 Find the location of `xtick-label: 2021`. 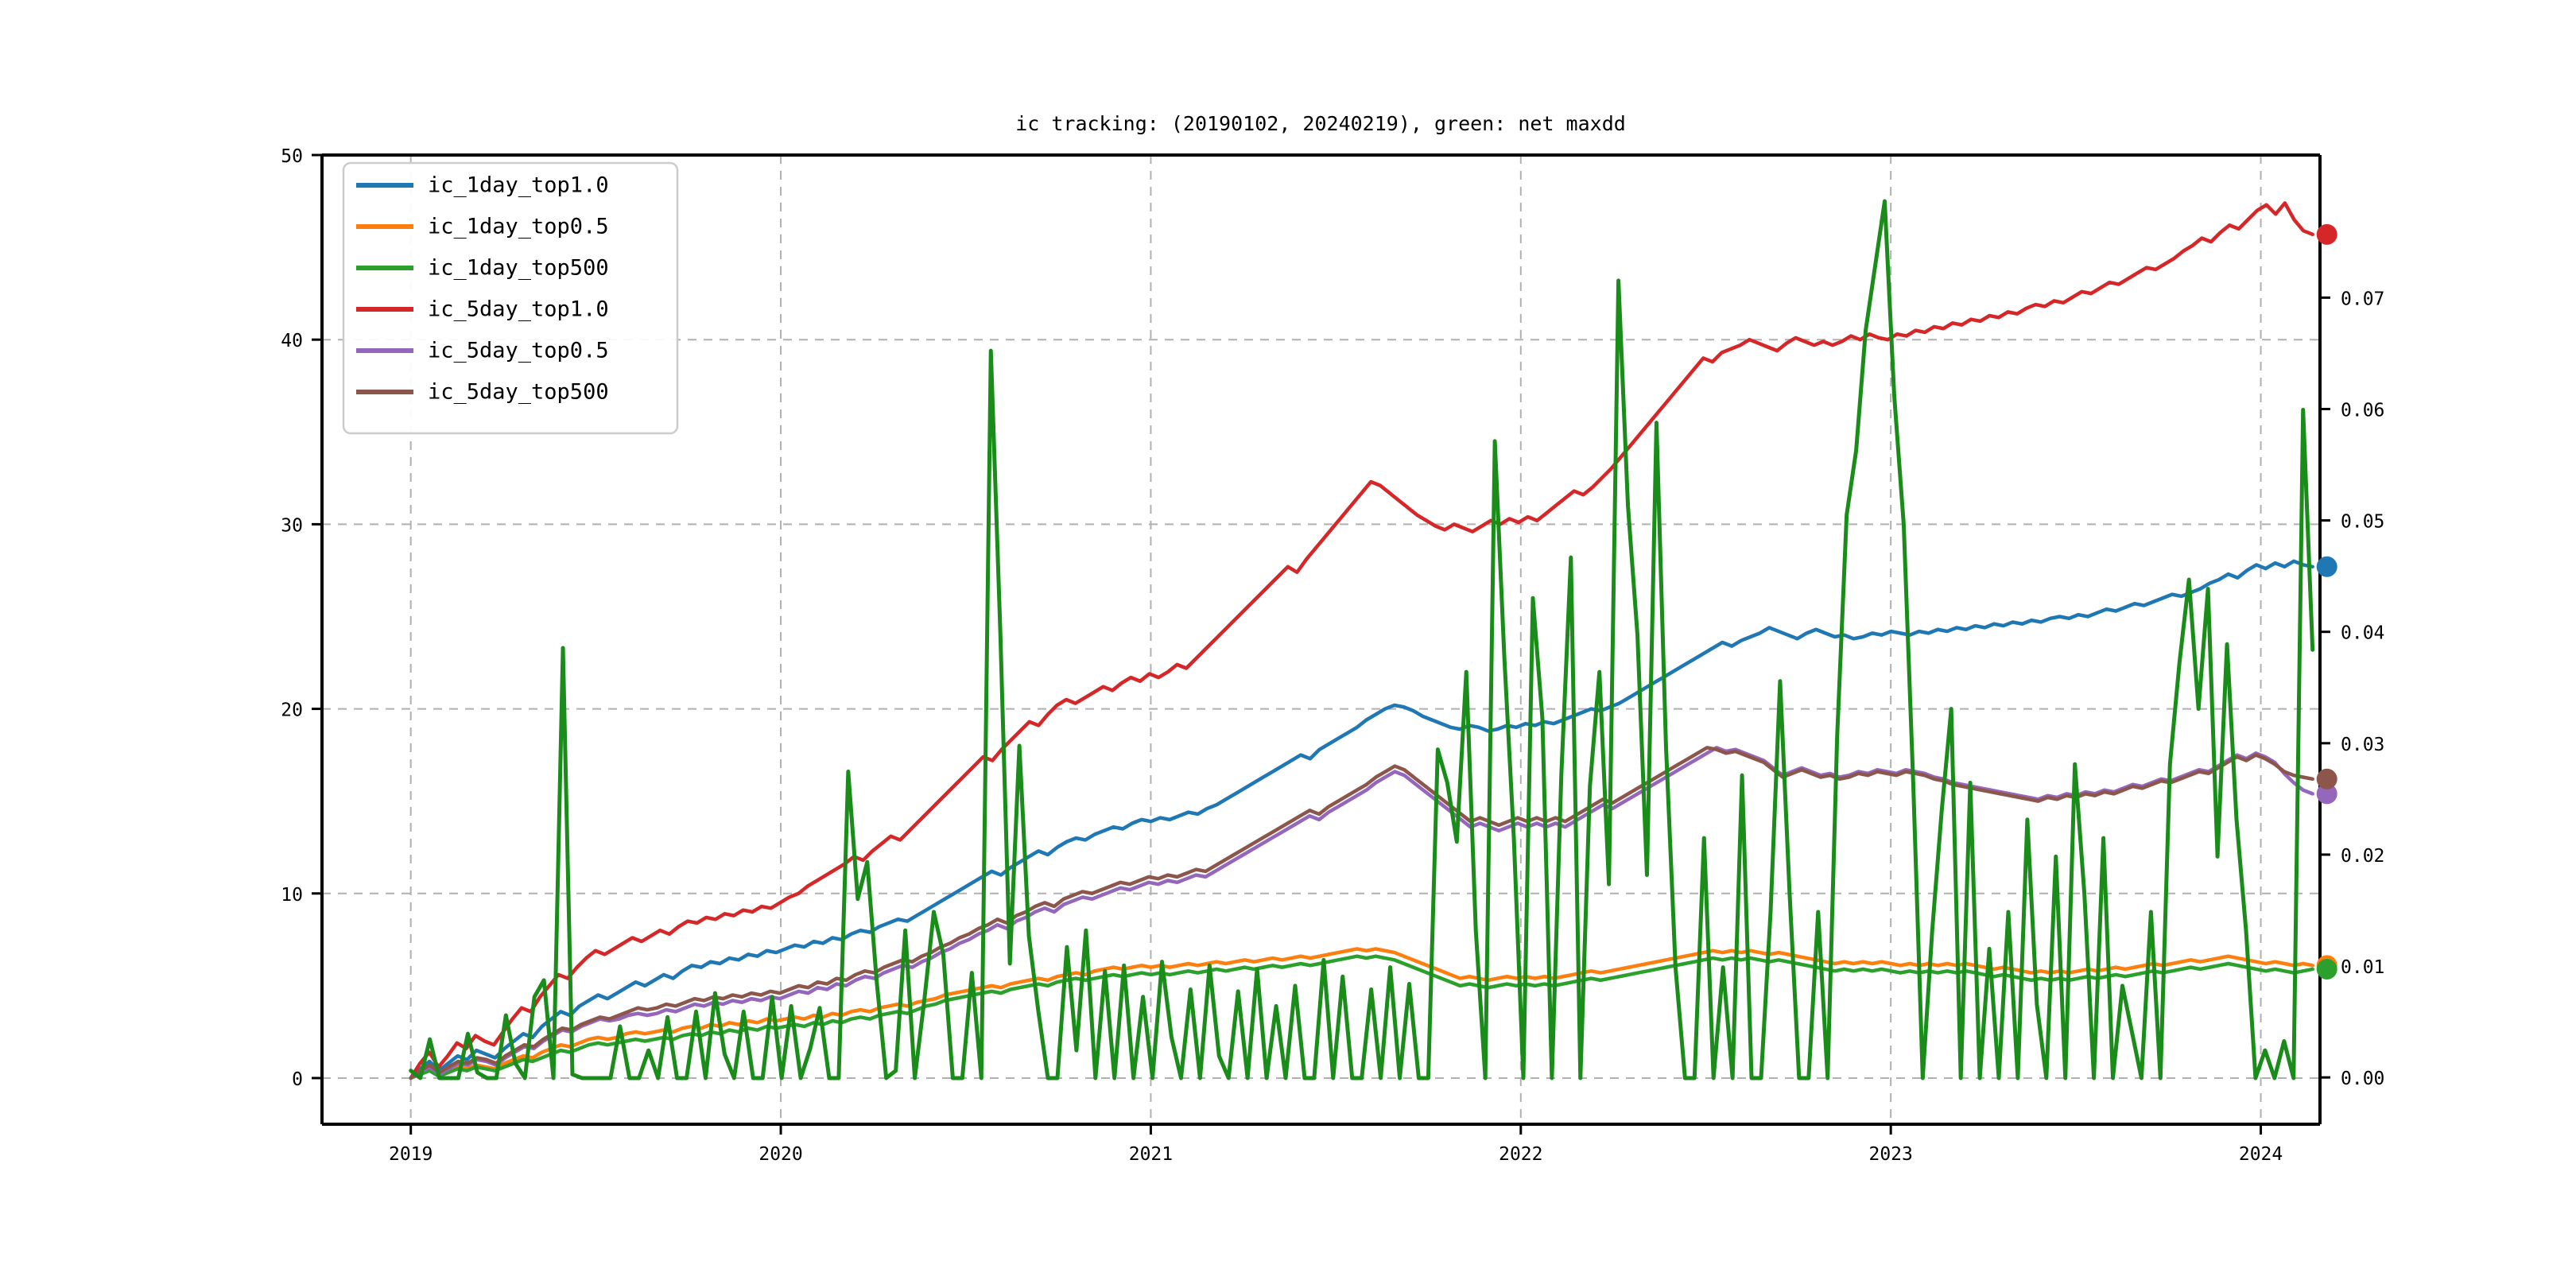

xtick-label: 2021 is located at coordinates (1151, 1155).